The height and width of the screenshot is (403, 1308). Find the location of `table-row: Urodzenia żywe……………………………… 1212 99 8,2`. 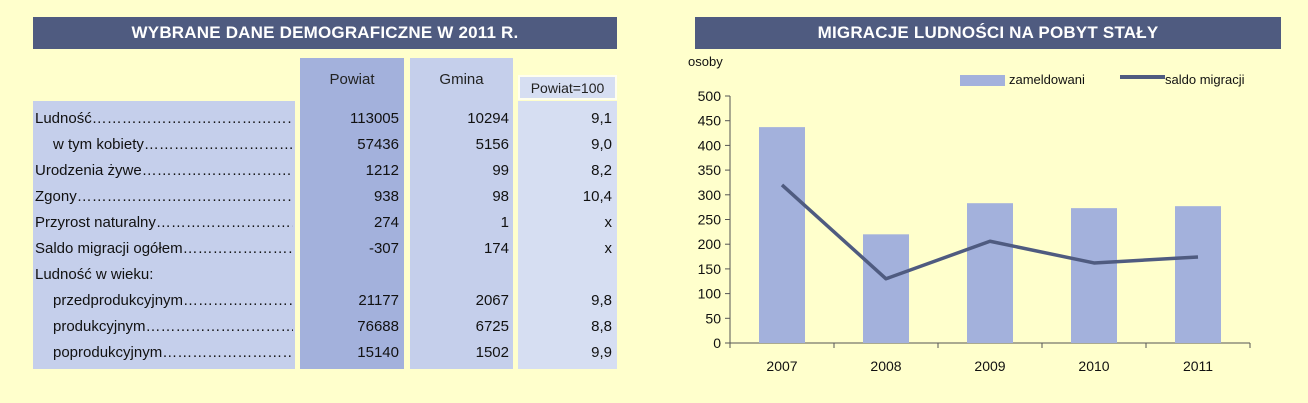

table-row: Urodzenia żywe……………………………… 1212 99 8,2 is located at coordinates (325, 171).